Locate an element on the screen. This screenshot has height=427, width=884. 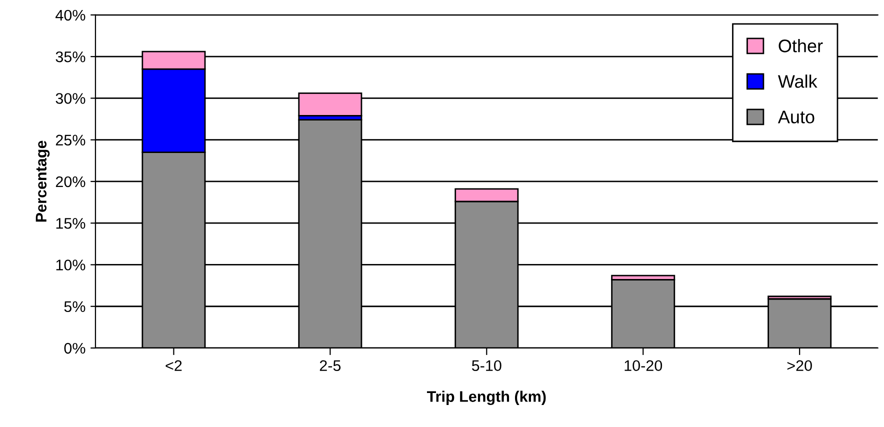
x-tick-label: 2-5 is located at coordinates (330, 366).